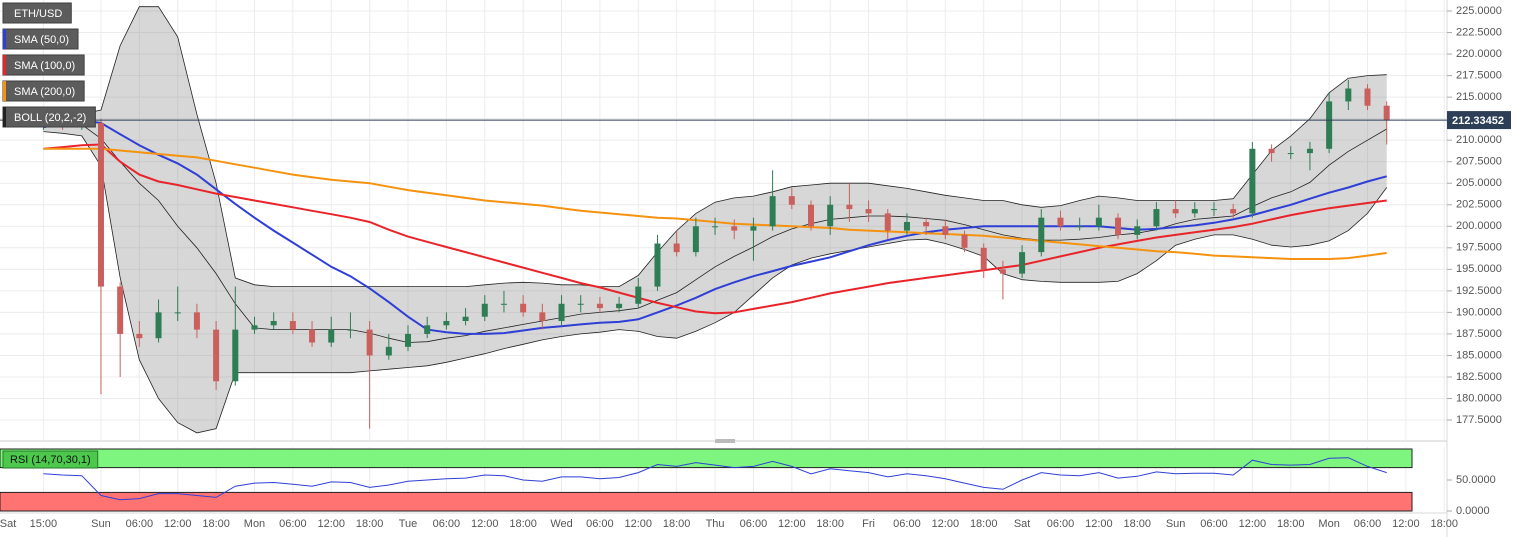  I want to click on y-tick-label: 222.5000, so click(1479, 32).